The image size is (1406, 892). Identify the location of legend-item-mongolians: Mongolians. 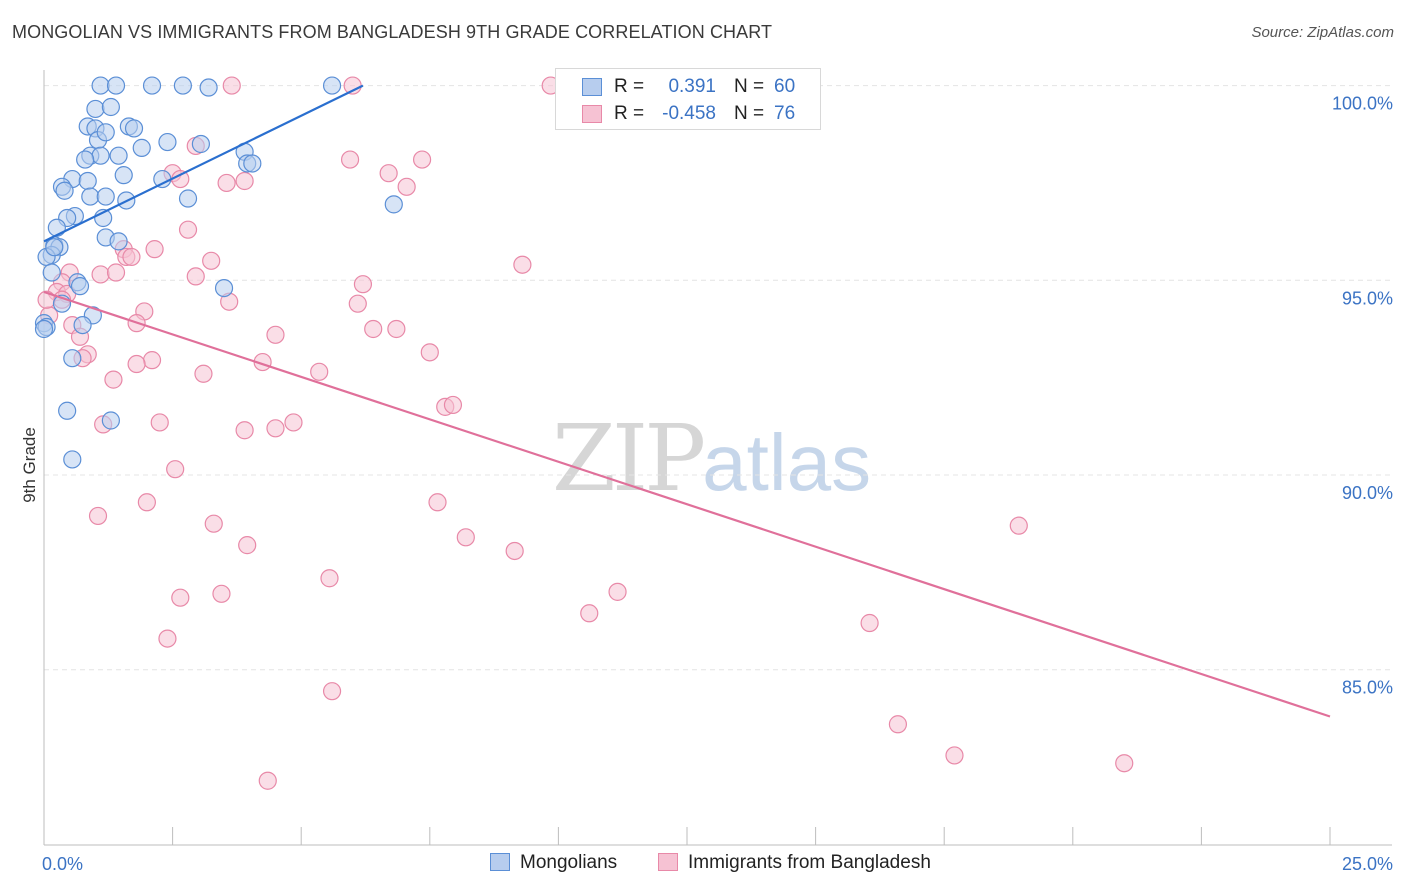
(553, 863).